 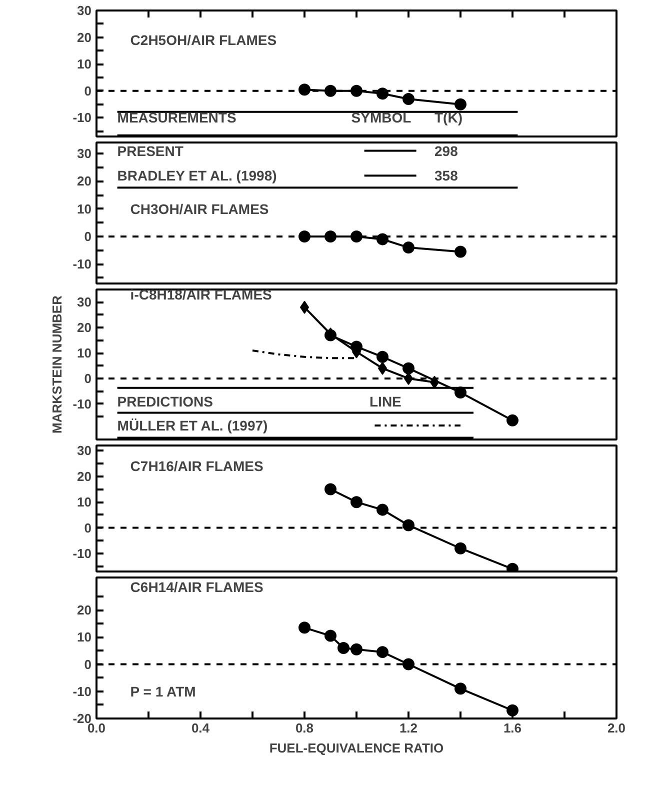 What do you see at coordinates (176, 118) in the screenshot?
I see `annotation: MEASUREMENTS` at bounding box center [176, 118].